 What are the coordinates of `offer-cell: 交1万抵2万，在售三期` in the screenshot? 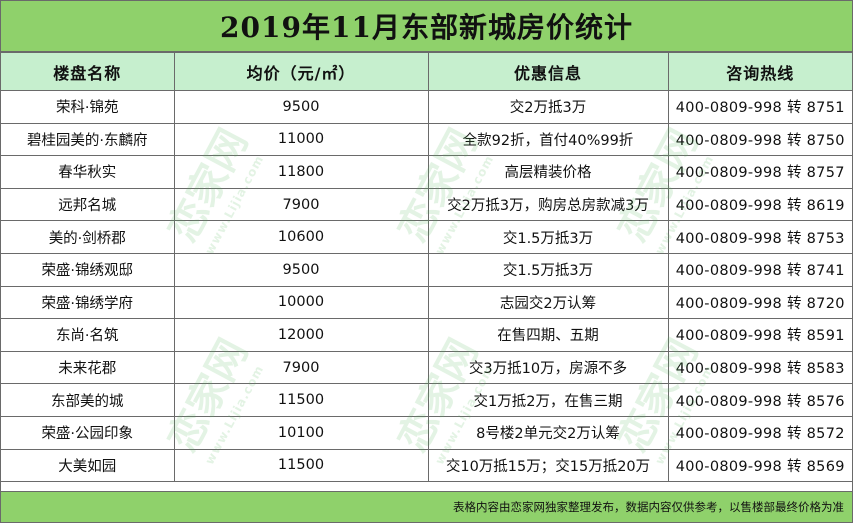 It's located at (548, 400).